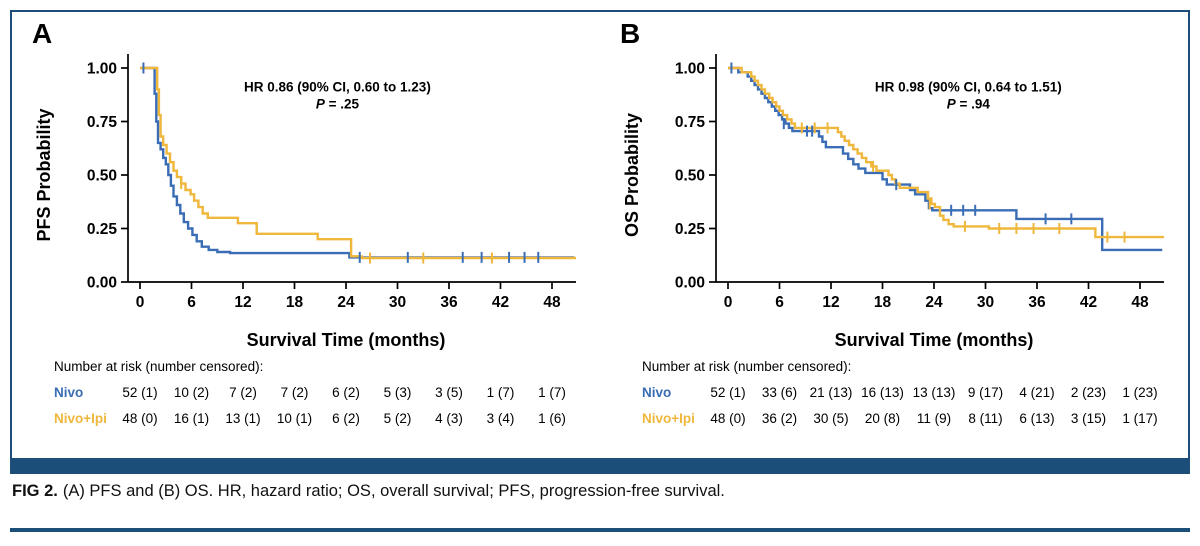  Describe the element at coordinates (1088, 418) in the screenshot. I see `risk-count: 3 (15)` at that location.